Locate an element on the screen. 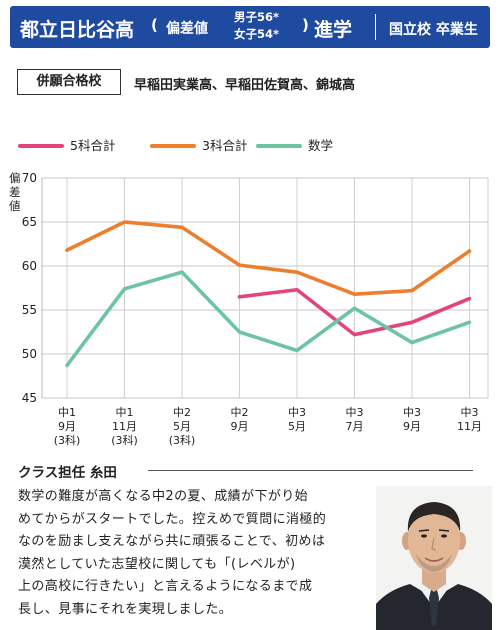 The width and height of the screenshot is (500, 630). school-name: 都立日比谷高 is located at coordinates (77, 30).